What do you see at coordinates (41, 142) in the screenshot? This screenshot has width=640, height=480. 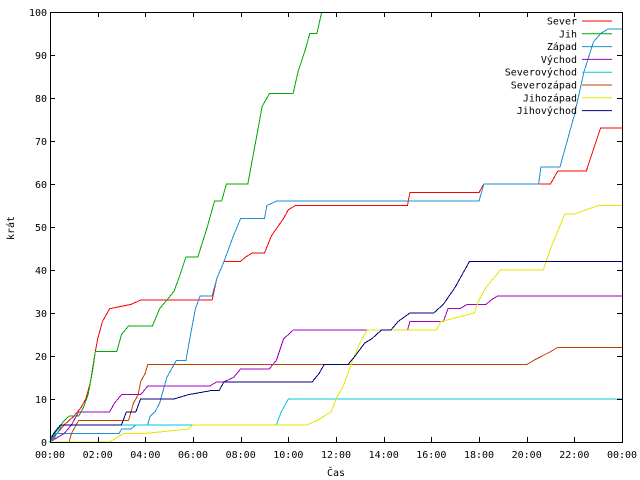 I see `y-tick-label: 70` at bounding box center [41, 142].